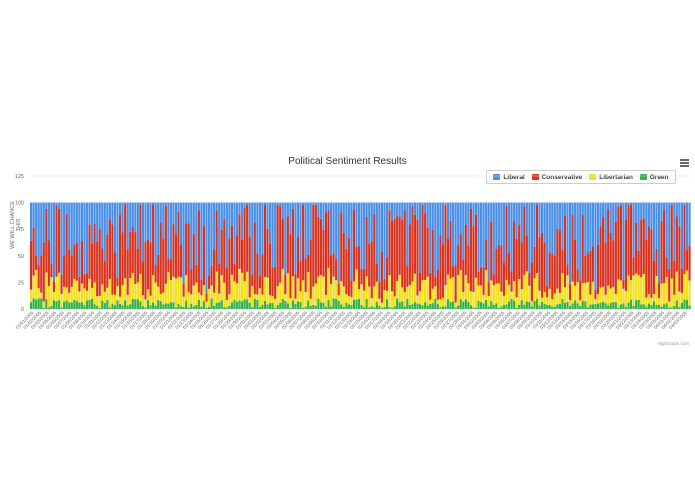 The height and width of the screenshot is (494, 695). Describe the element at coordinates (654, 177) in the screenshot. I see `legend-item-green: Green` at that location.